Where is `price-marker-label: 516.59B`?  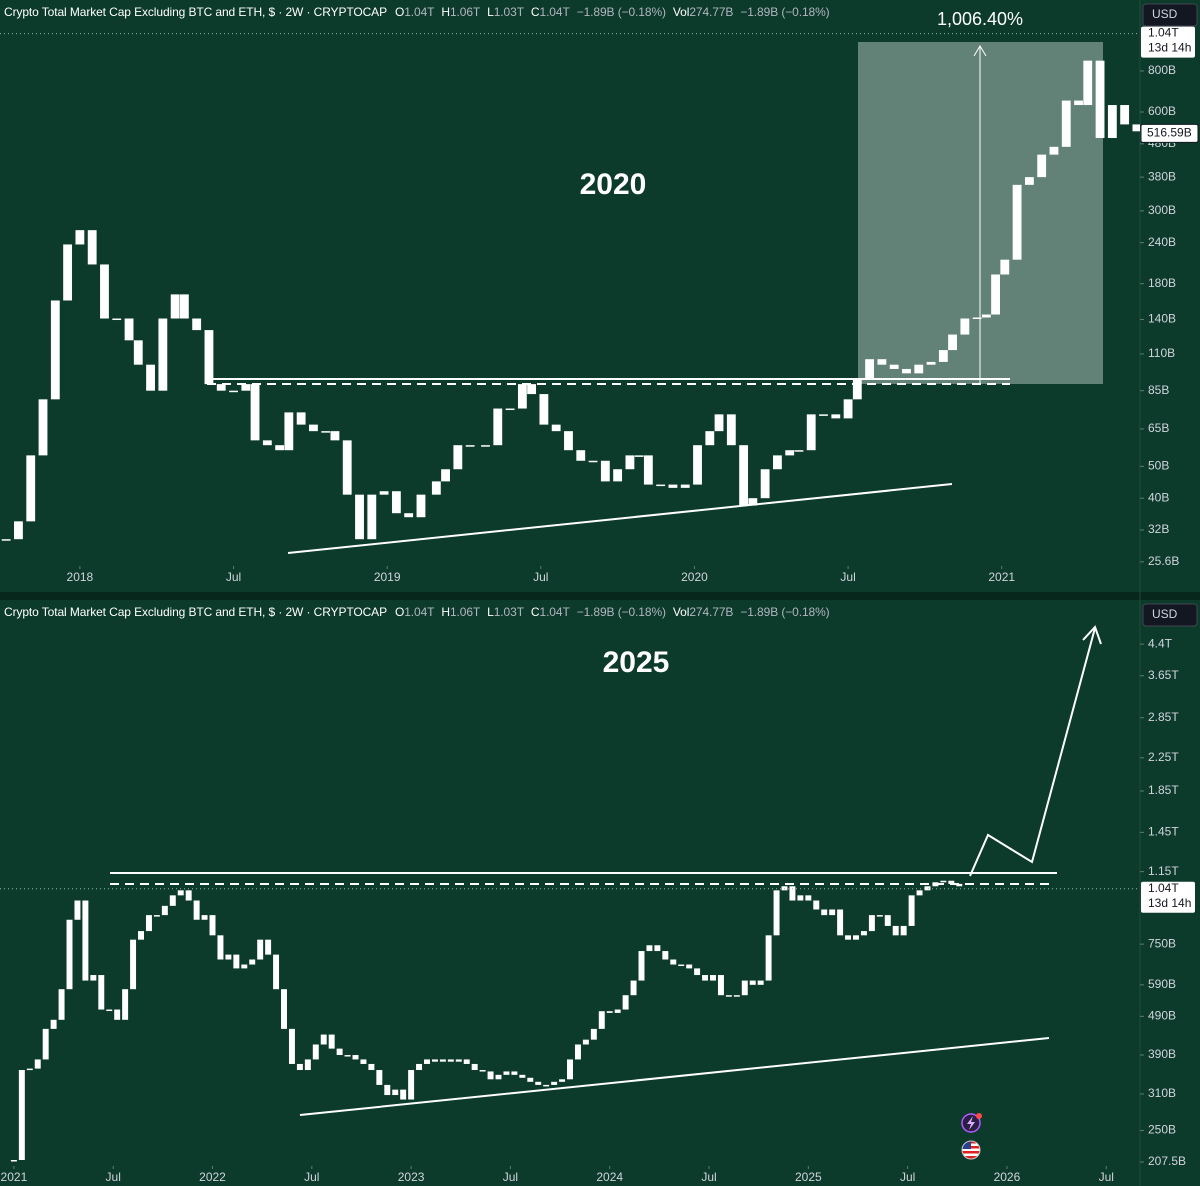 price-marker-label: 516.59B is located at coordinates (1169, 133).